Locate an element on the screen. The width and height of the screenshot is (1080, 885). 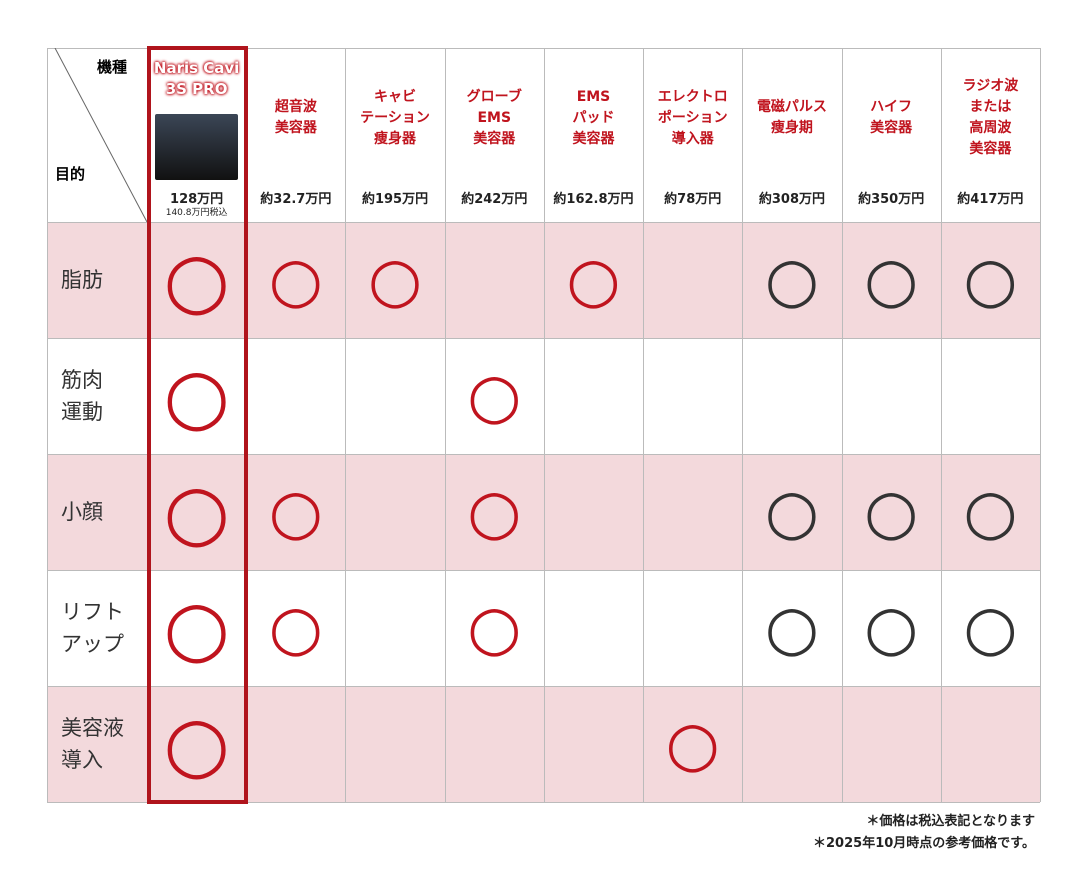
label-line: 導入 is located at coordinates (82, 760).